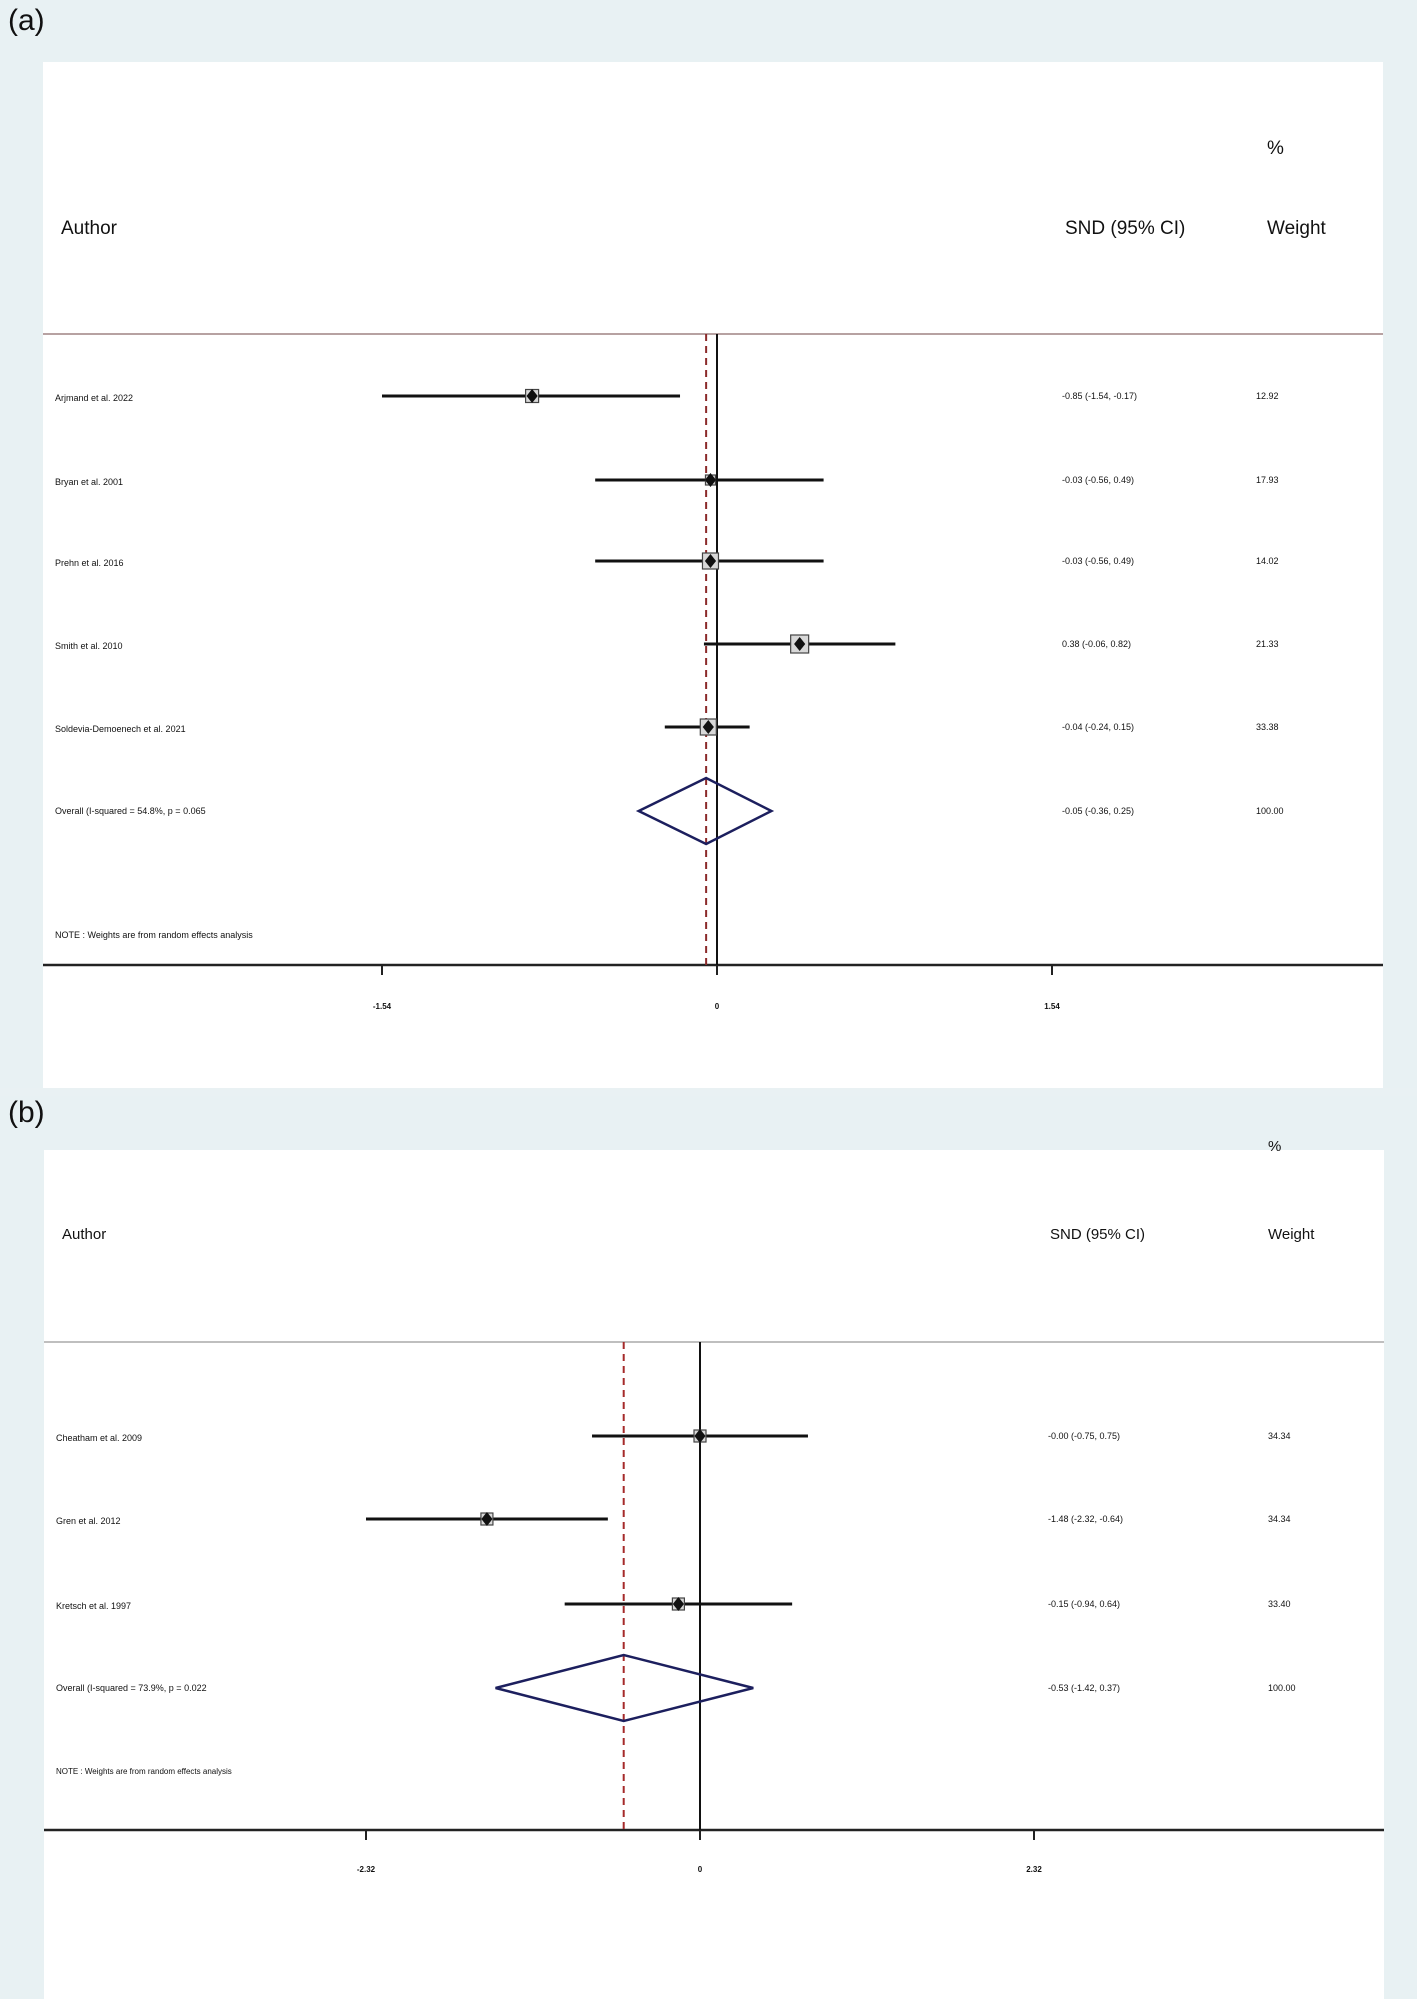 This screenshot has width=1417, height=1999. I want to click on study-label: Smith et al. 2010, so click(89, 646).